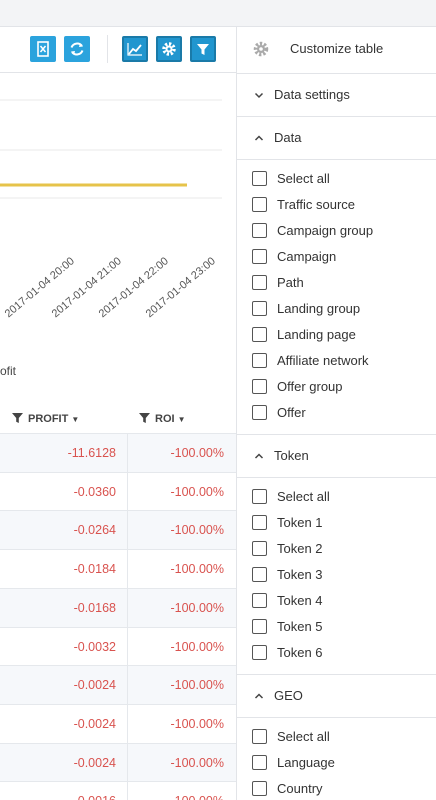 The height and width of the screenshot is (800, 436). What do you see at coordinates (118, 530) in the screenshot?
I see `table-row: -0.0264 -100.00%` at bounding box center [118, 530].